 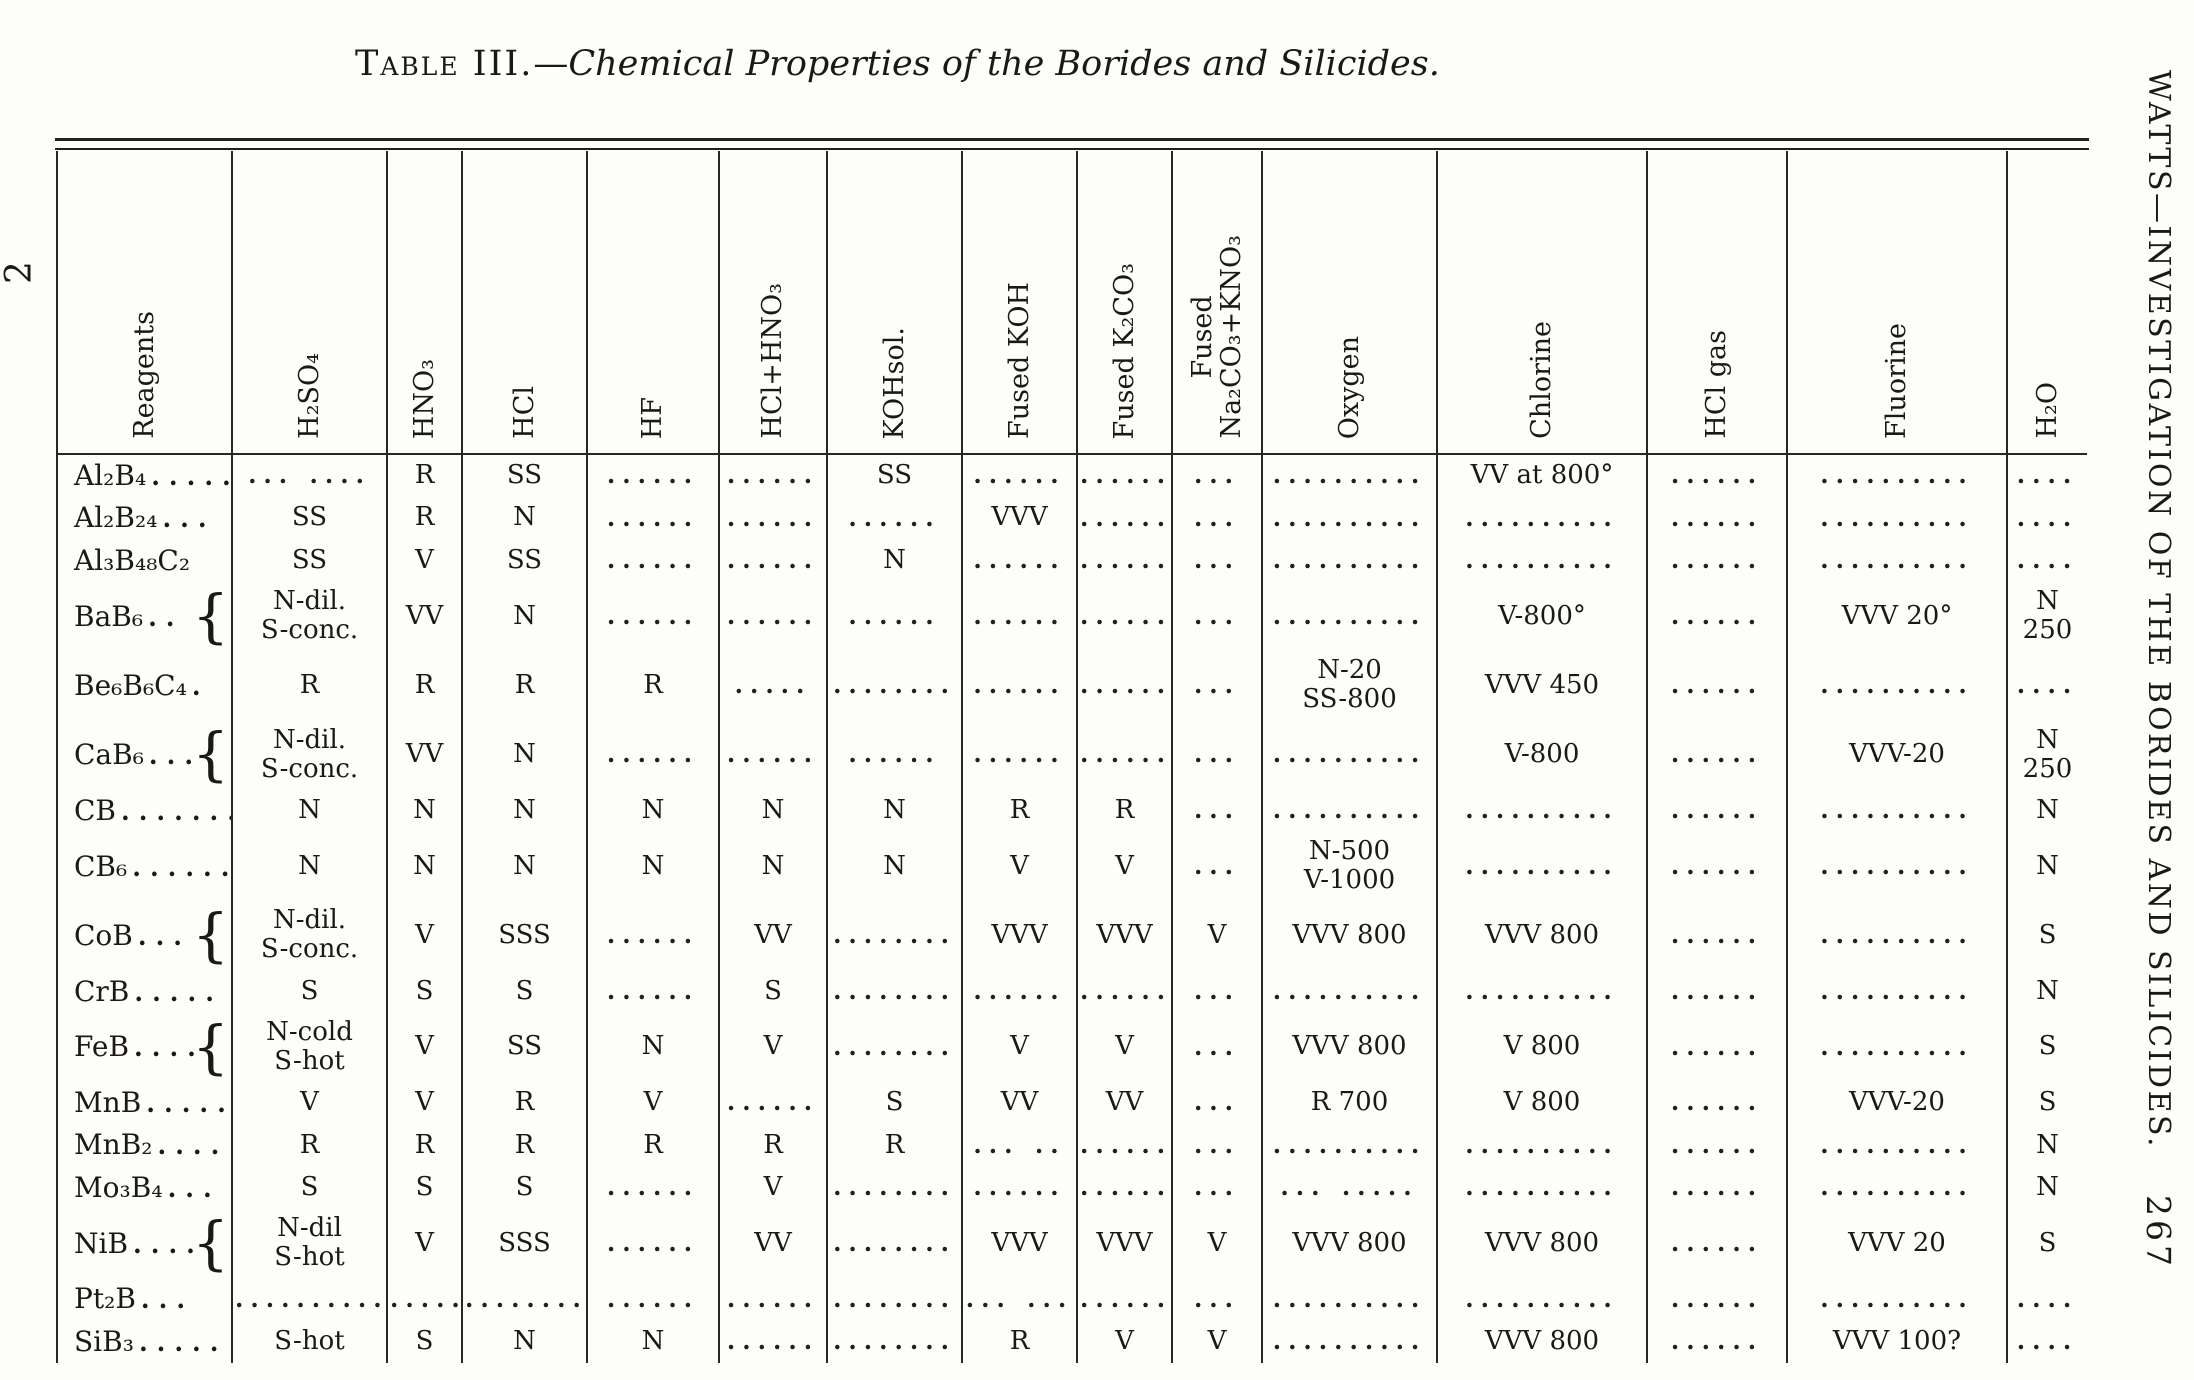 I want to click on cell-r11-hcl: R, so click(x=524, y=1103).